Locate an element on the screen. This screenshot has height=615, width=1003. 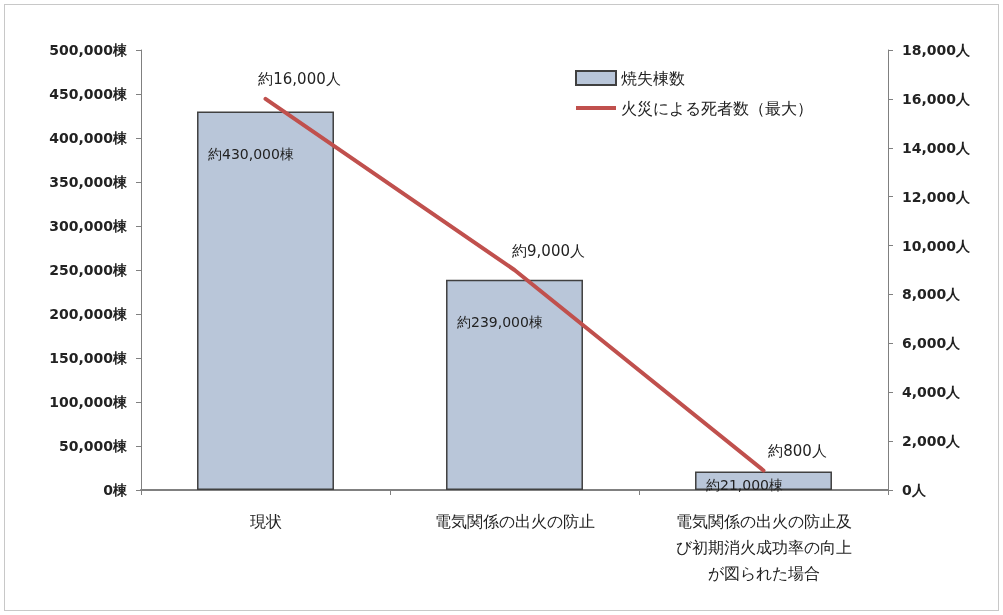
data-label: 約430,000棟 is located at coordinates (251, 153).